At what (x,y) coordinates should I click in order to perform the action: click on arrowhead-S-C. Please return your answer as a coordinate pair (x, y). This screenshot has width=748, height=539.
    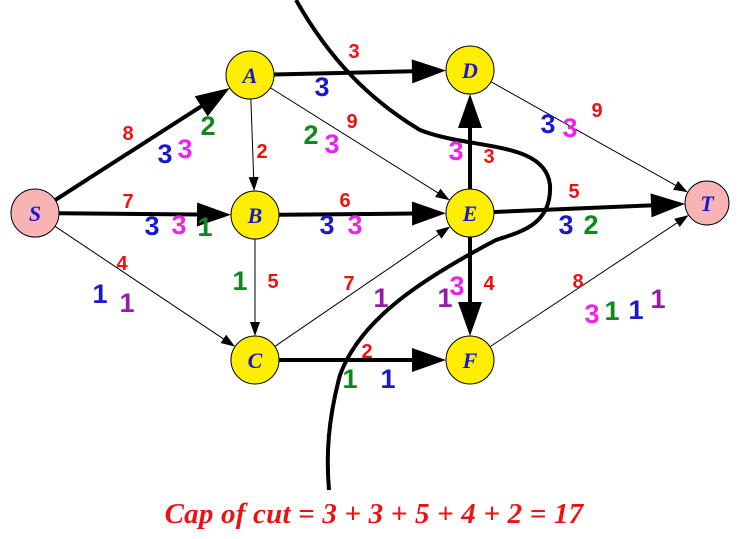
    Looking at the image, I should click on (228, 340).